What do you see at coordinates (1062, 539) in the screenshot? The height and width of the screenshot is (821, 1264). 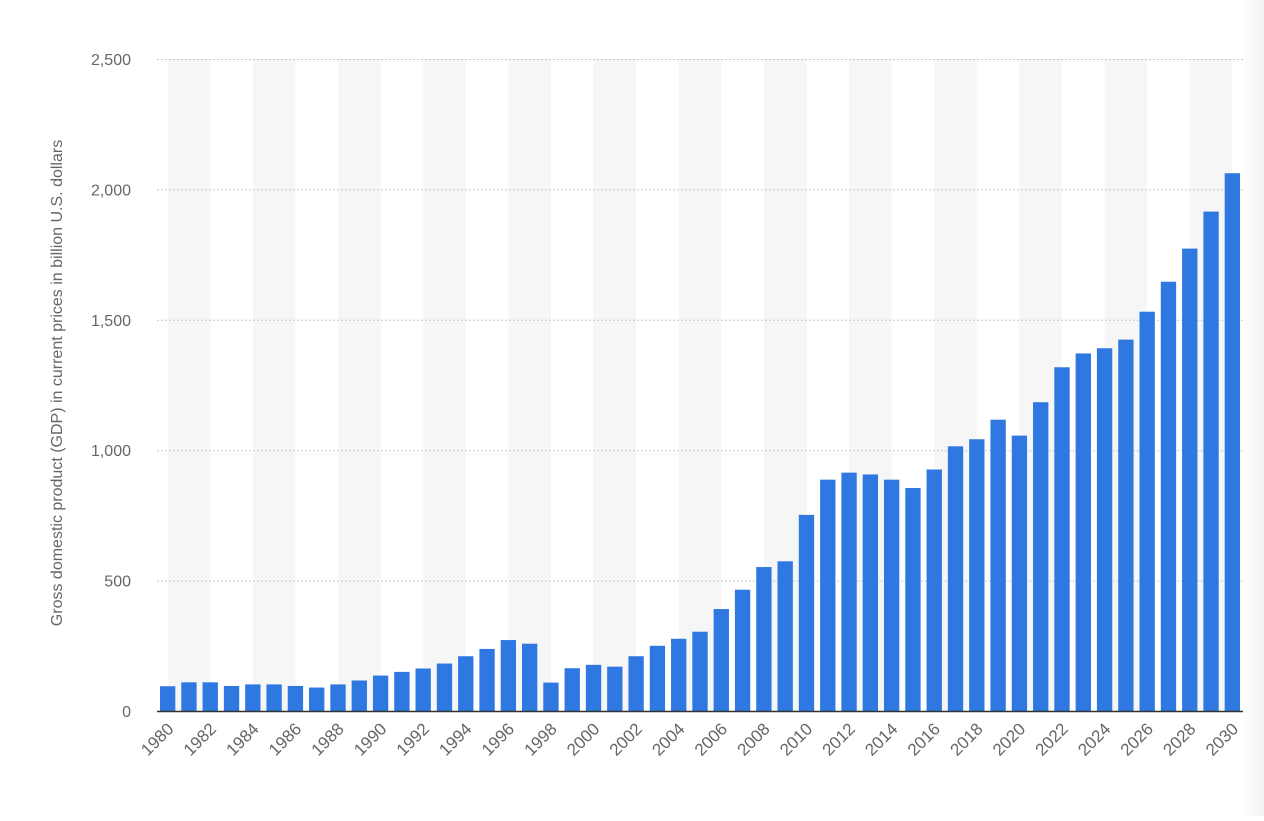 I see `bar-2022` at bounding box center [1062, 539].